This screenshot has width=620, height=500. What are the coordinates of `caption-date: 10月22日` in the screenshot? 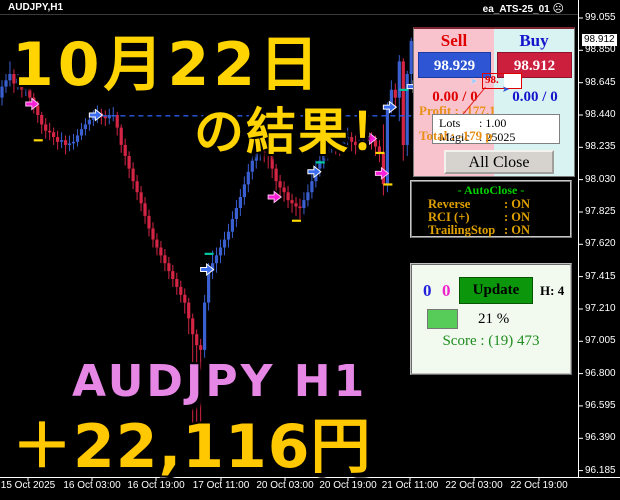 It's located at (167, 65).